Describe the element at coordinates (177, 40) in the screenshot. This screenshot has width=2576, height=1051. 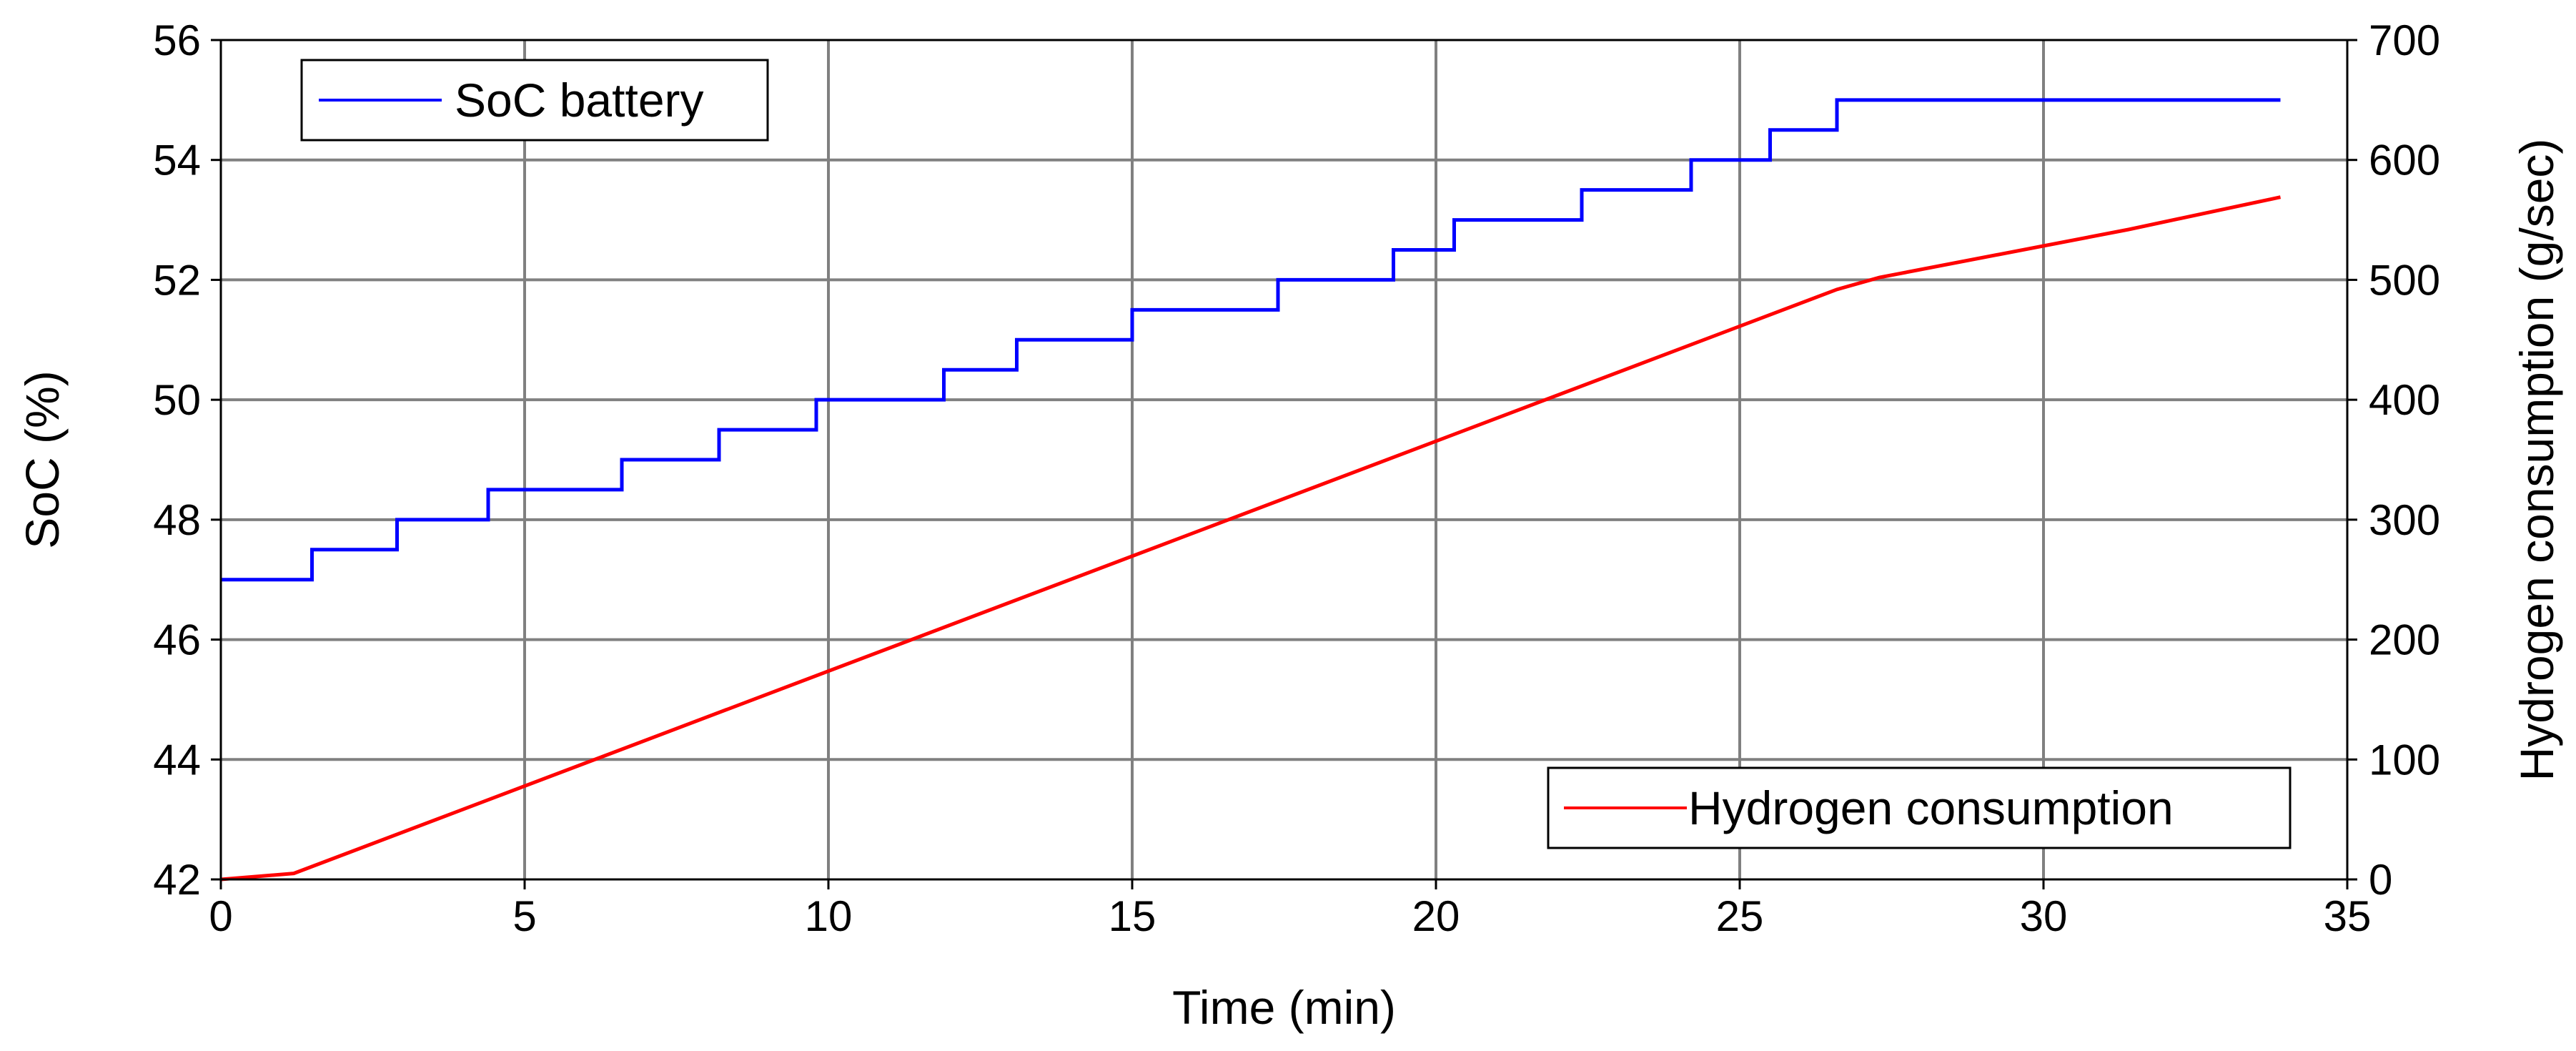
I see `y-left-tick-label: 56` at that location.